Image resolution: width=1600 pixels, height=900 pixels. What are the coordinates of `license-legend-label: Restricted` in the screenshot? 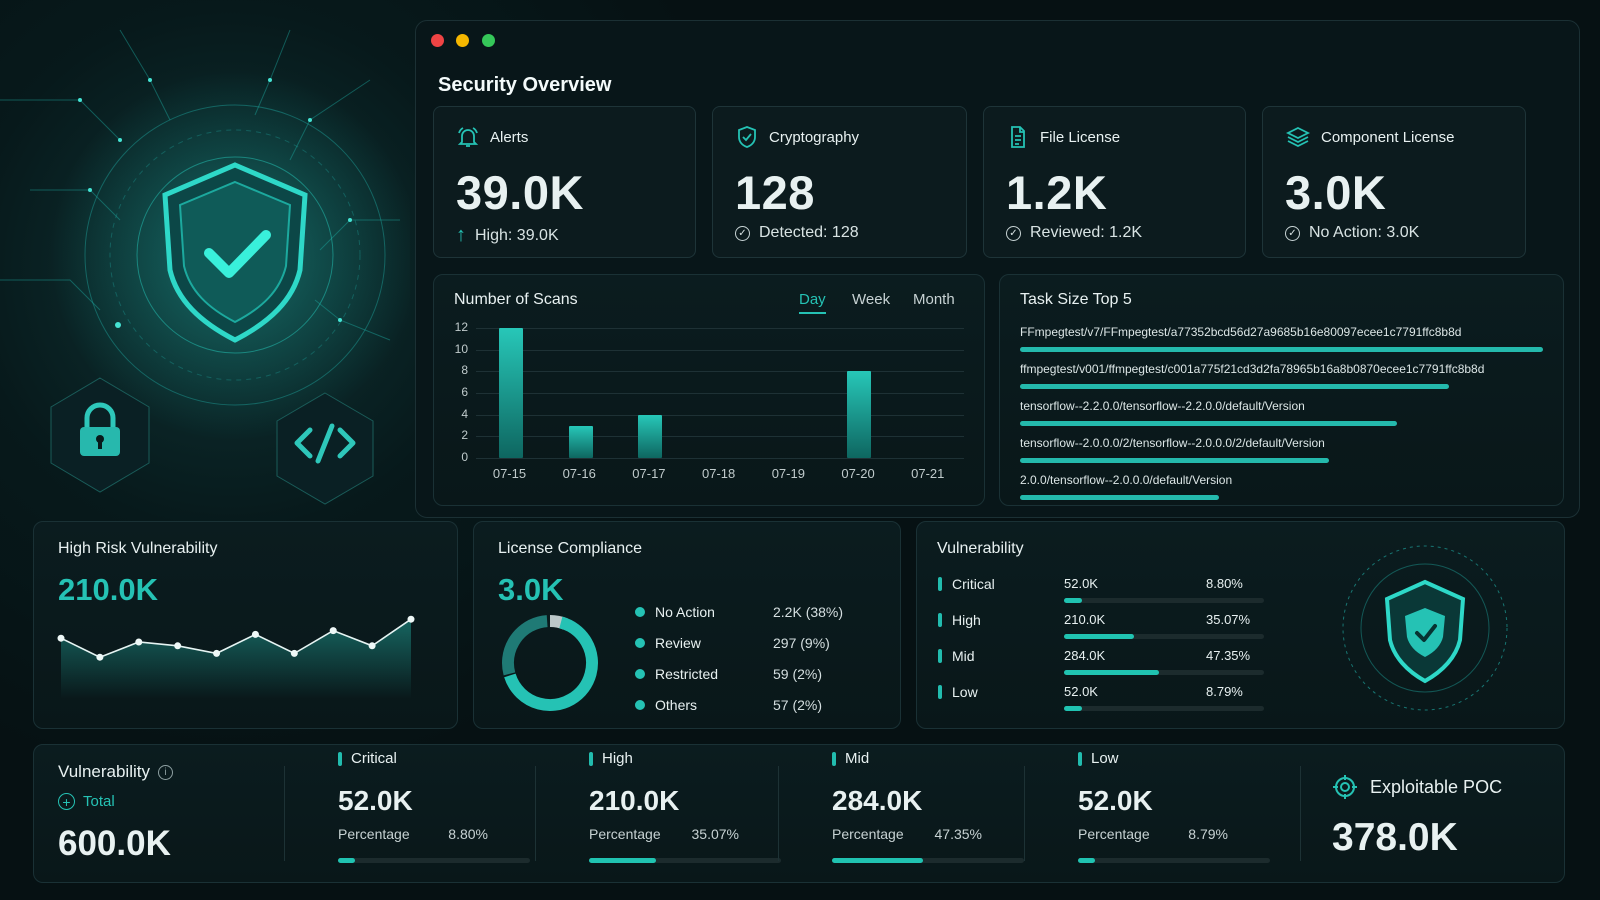 It's located at (687, 674).